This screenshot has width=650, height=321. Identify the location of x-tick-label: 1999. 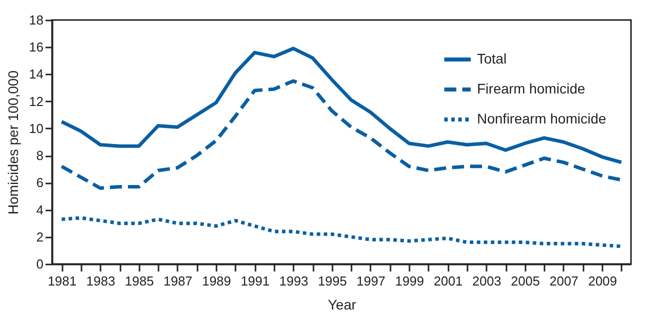
(409, 281).